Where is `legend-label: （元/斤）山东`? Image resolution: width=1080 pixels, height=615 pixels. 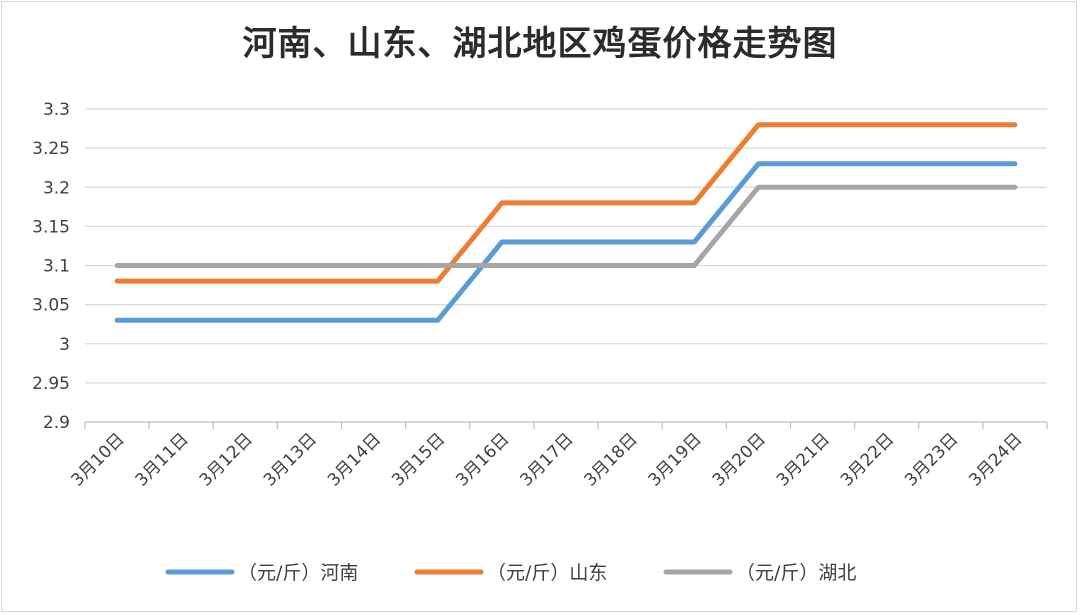
legend-label: （元/斤）山东 is located at coordinates (547, 573).